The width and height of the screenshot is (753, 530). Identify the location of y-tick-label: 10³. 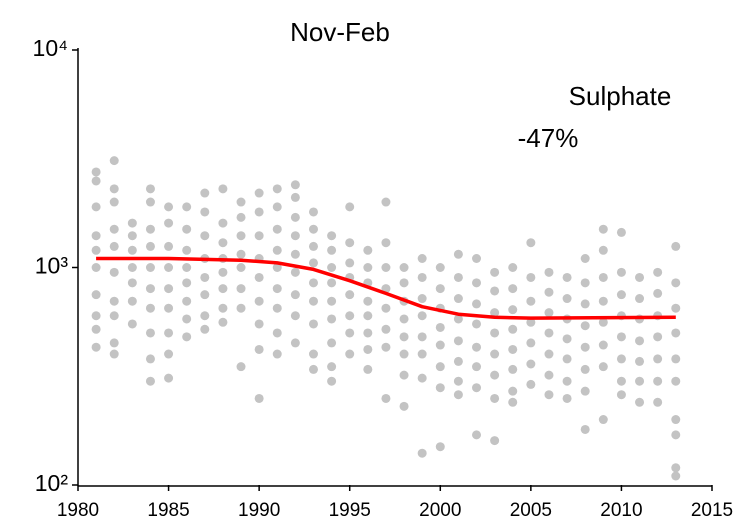
(52, 266).